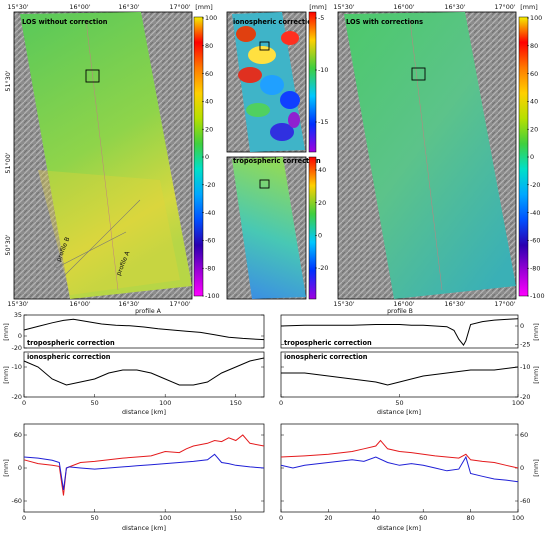  What do you see at coordinates (400, 311) in the screenshot?
I see `profile-b-title: profile B` at bounding box center [400, 311].